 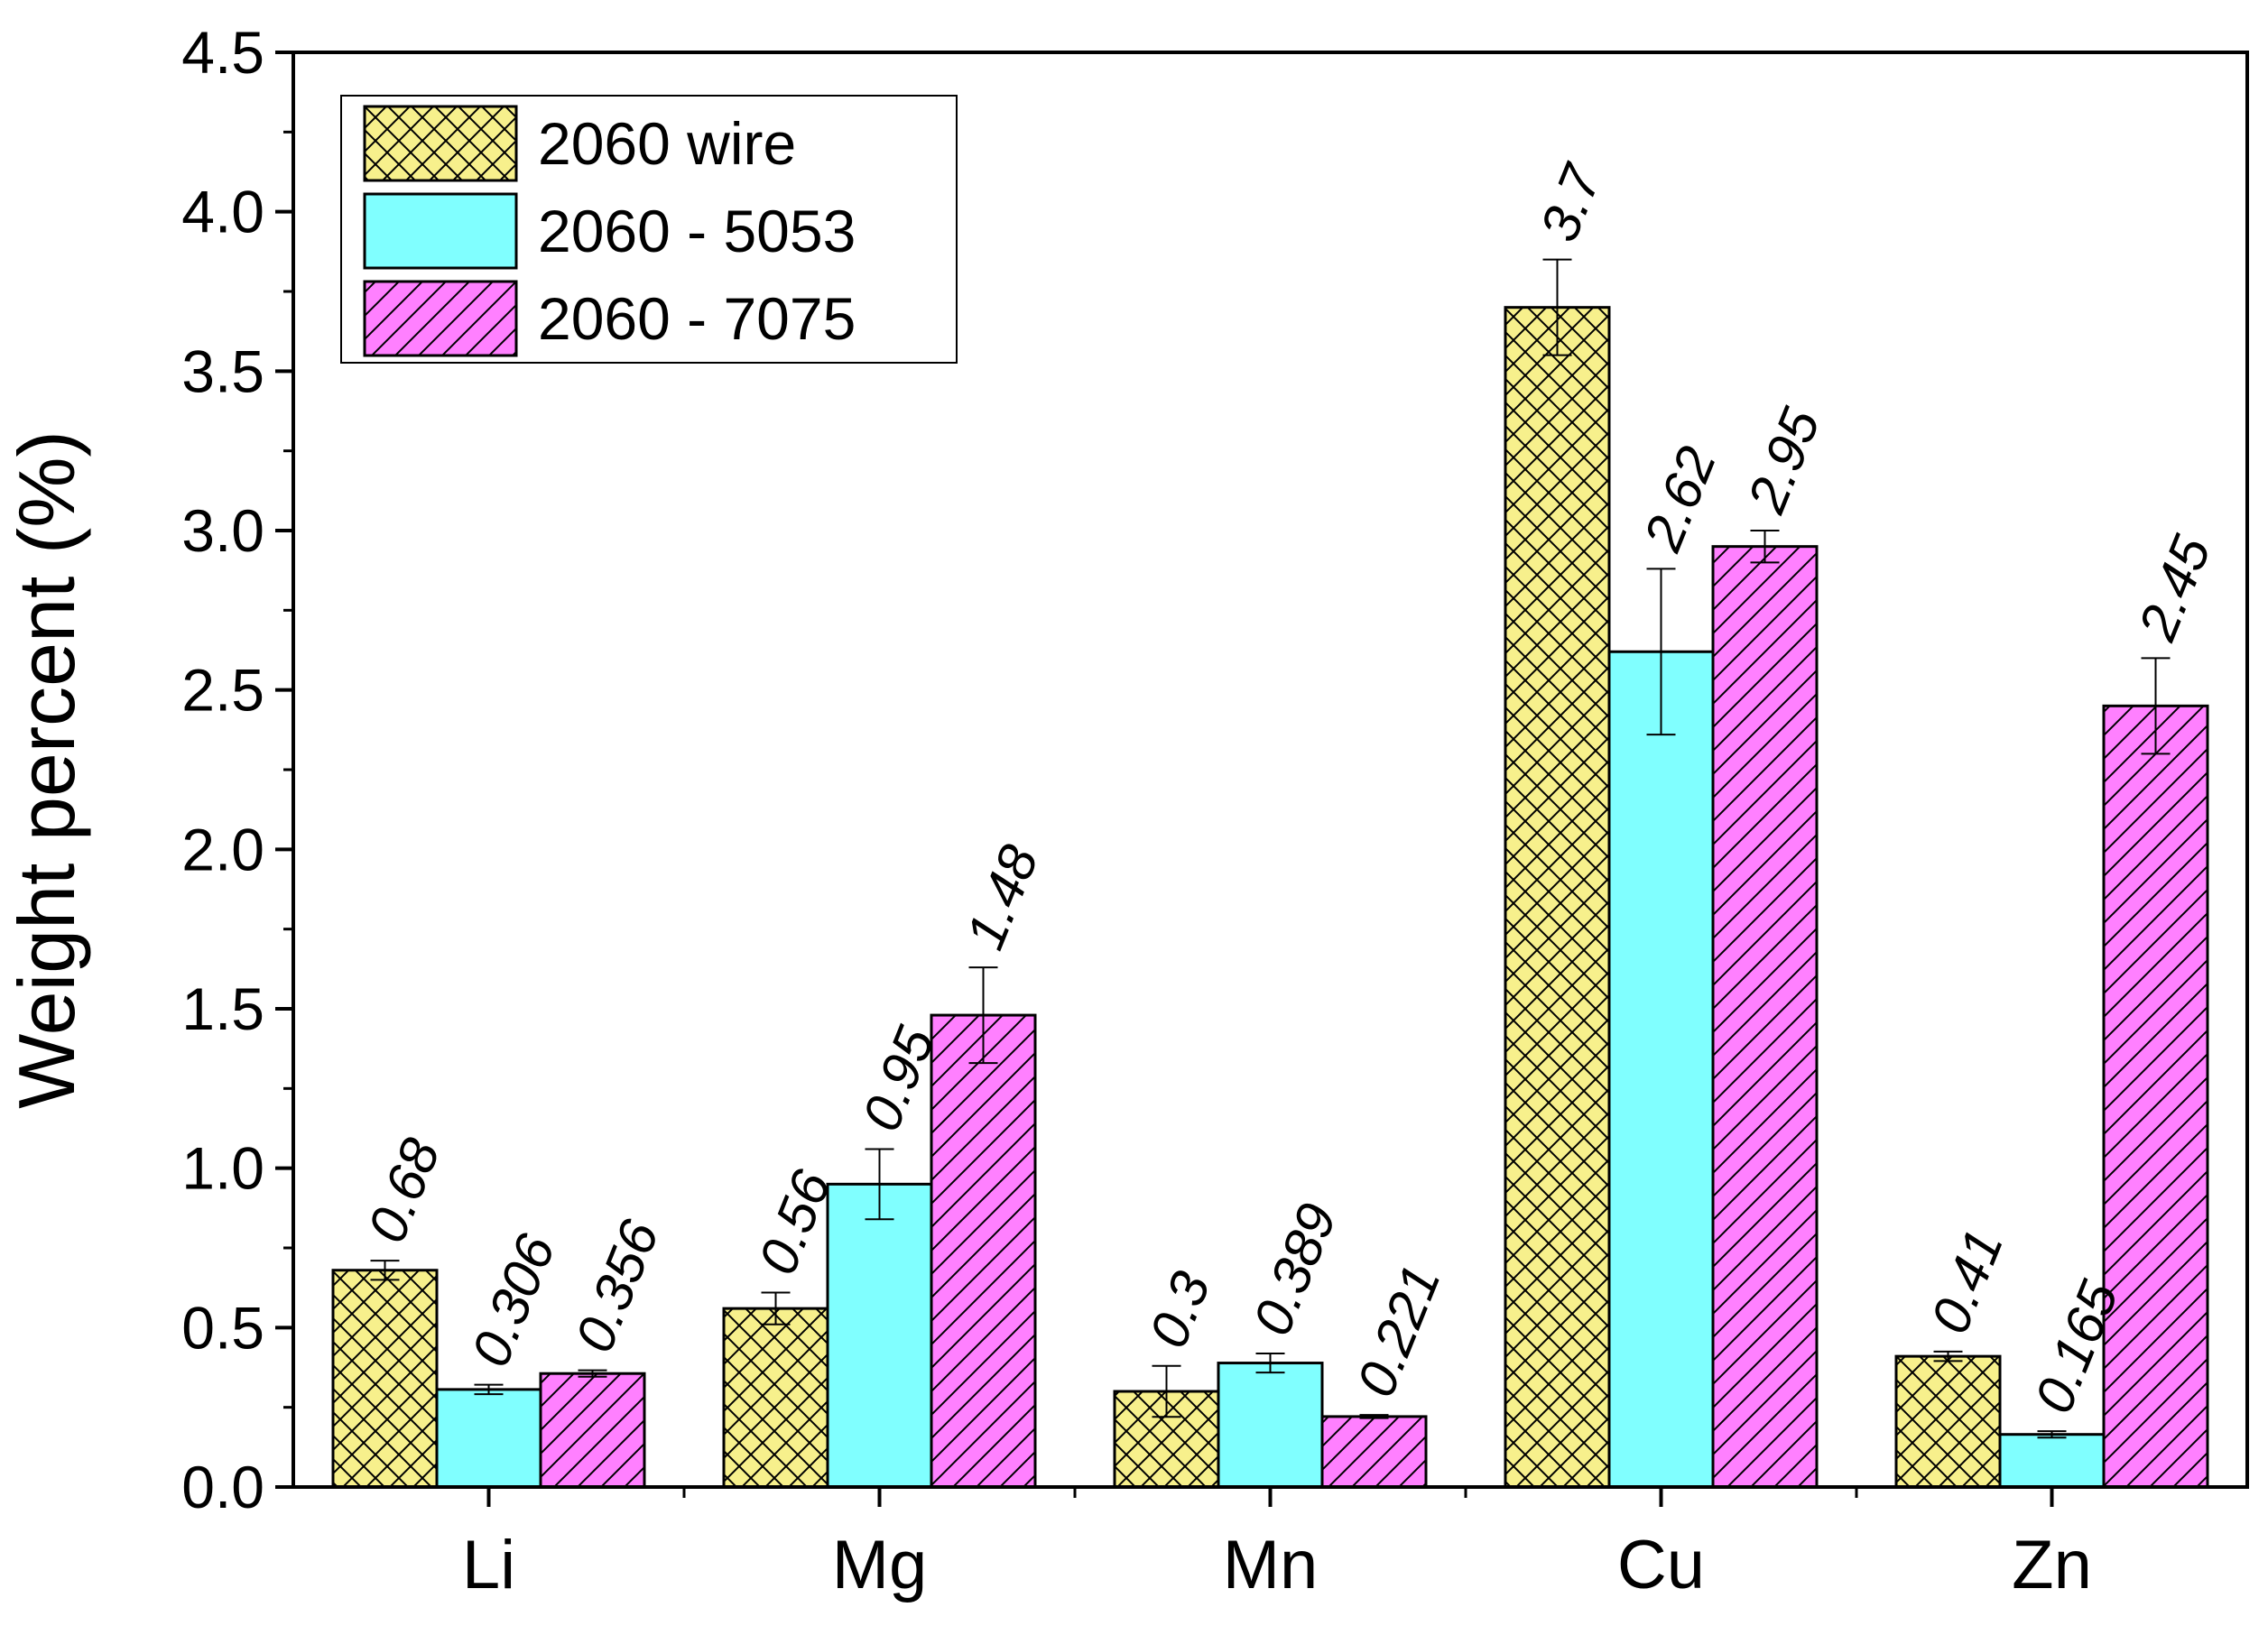 I want to click on y-tick-label: 0.0, so click(x=223, y=1487).